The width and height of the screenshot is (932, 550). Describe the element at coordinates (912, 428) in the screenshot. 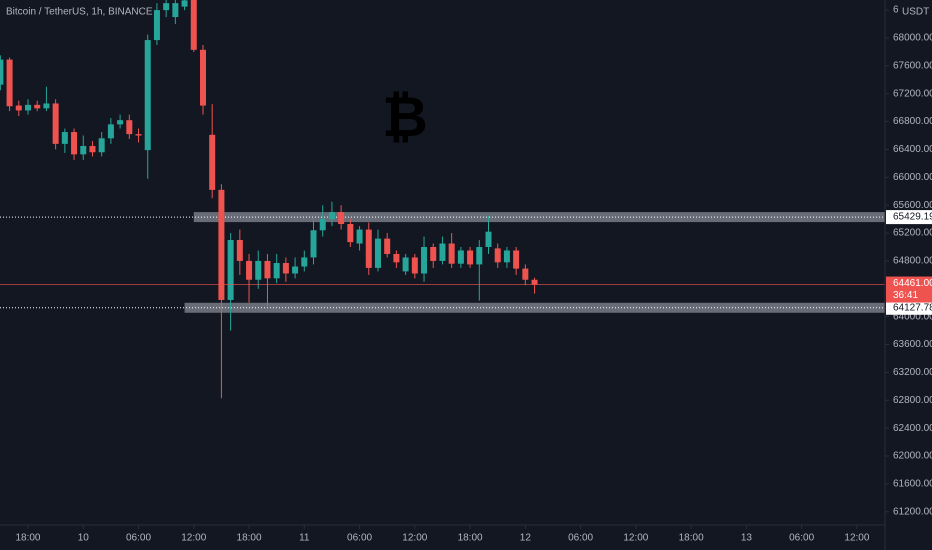

I see `y-tick-label: 62400.00` at that location.